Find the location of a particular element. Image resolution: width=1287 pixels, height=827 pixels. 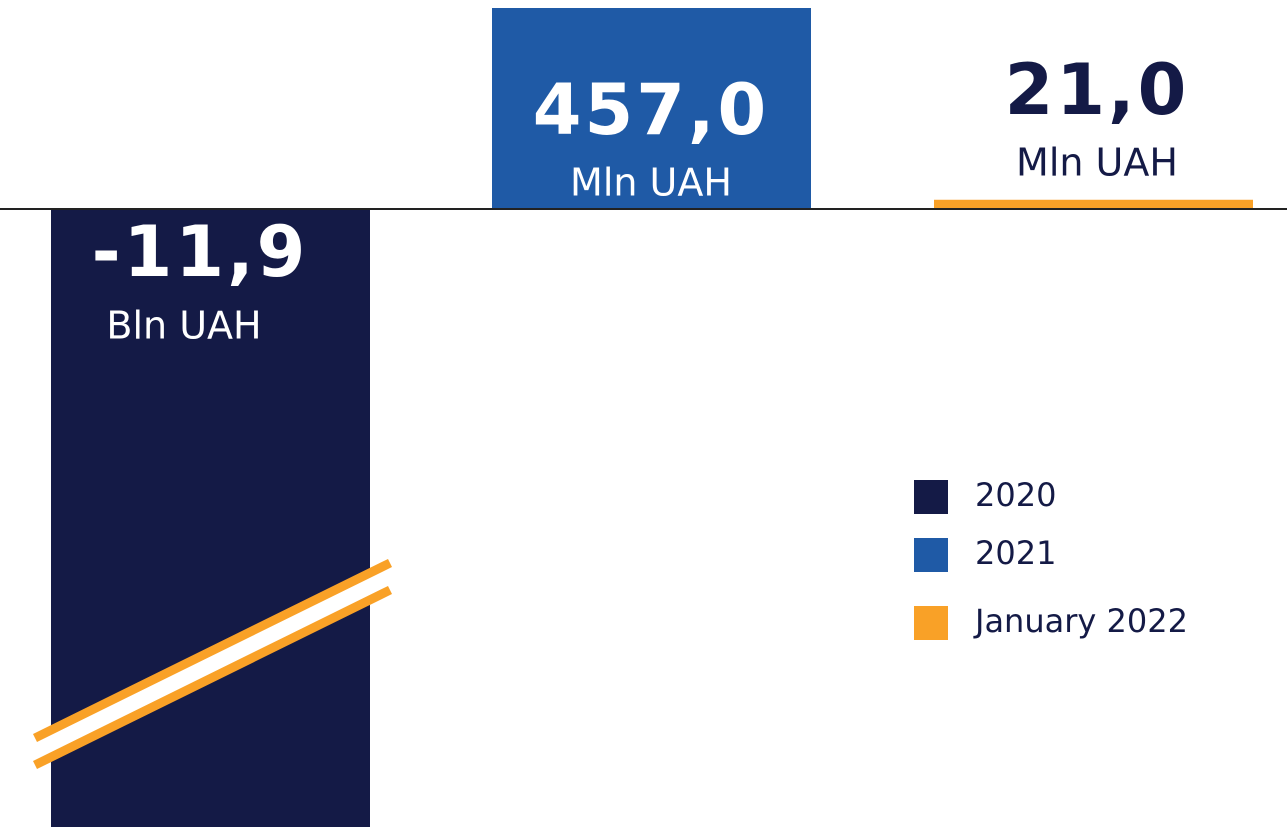

value-label: -11,9 is located at coordinates (200, 252).